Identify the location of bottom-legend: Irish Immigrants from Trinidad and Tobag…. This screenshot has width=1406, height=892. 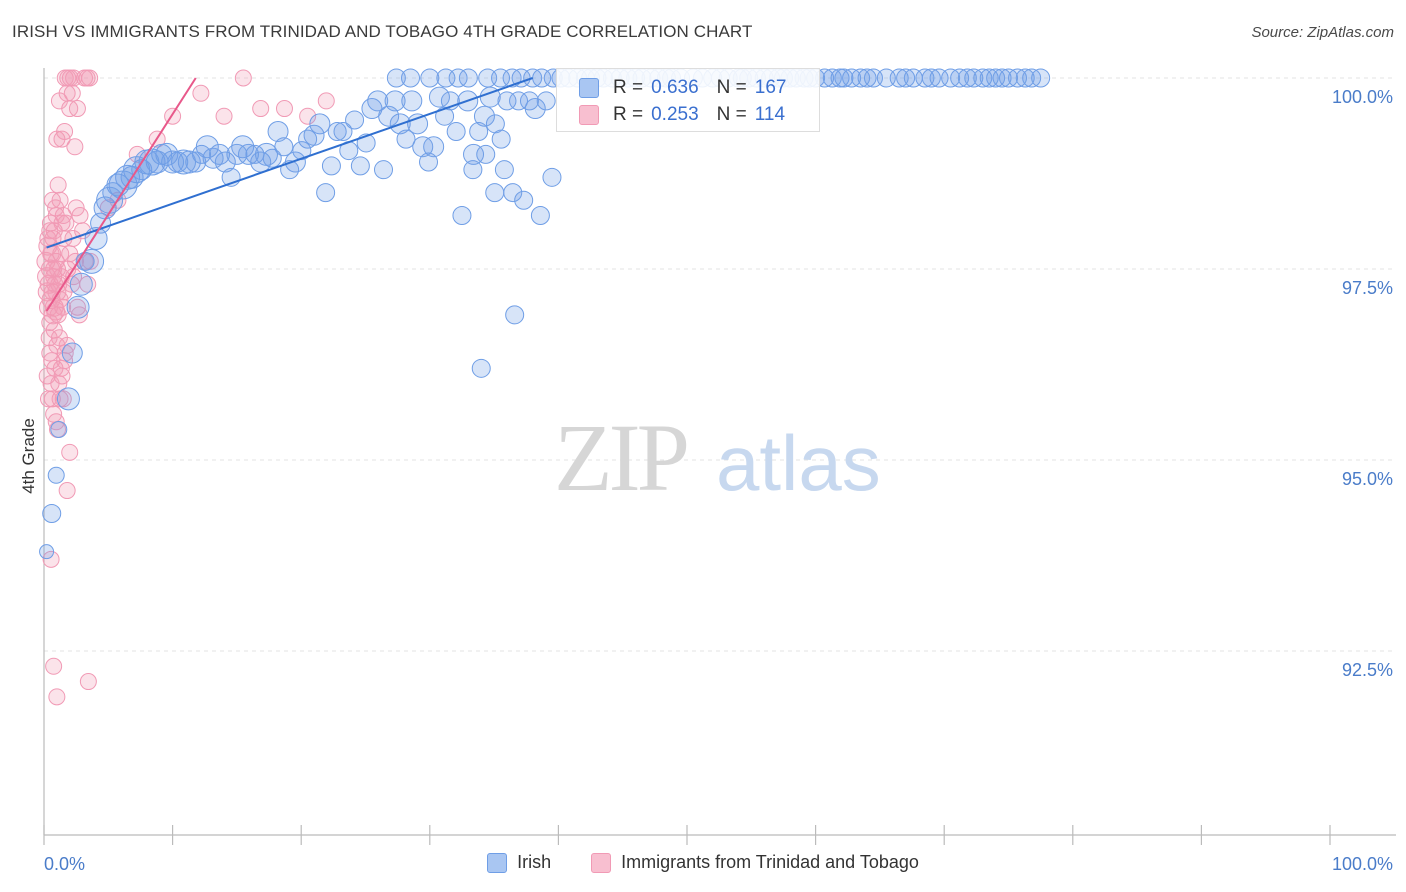
(703, 862).